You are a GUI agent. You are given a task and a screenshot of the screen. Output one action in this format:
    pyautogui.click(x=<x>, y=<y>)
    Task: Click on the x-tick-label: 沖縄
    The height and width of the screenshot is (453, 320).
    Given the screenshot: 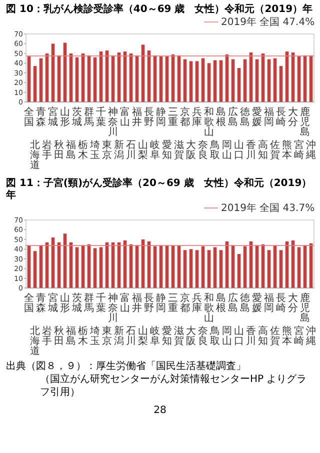 What is the action you would take?
    pyautogui.click(x=310, y=336)
    